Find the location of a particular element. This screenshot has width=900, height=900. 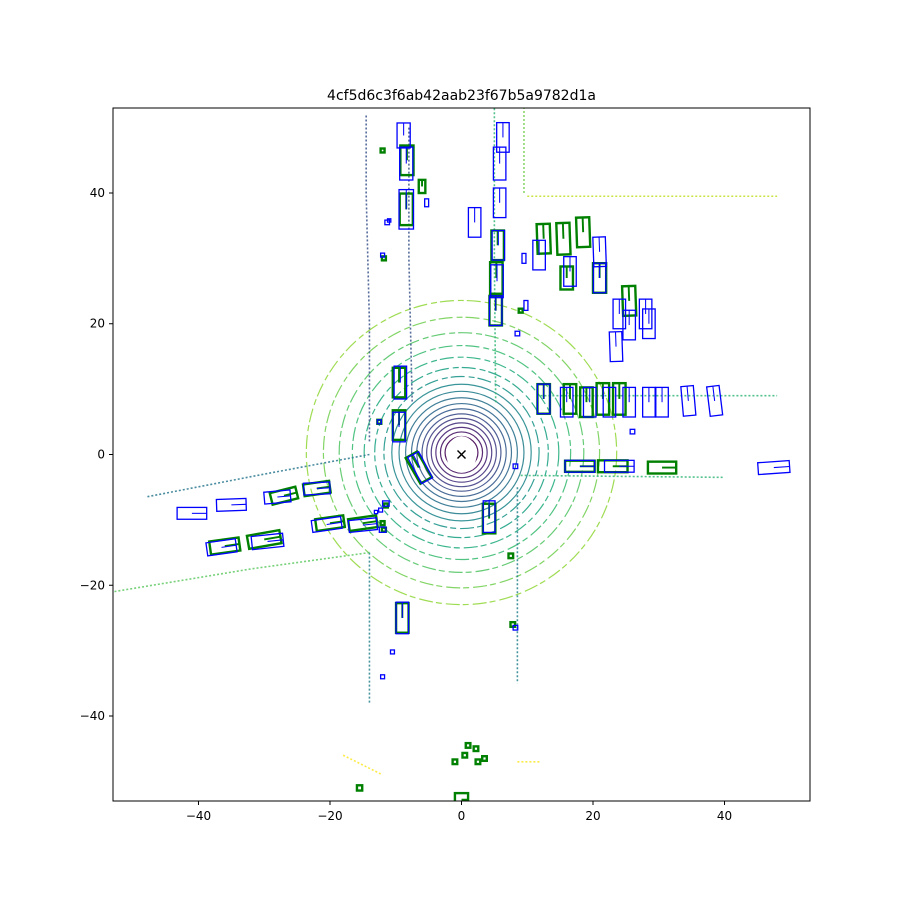

ego-x-marker is located at coordinates (461, 454).